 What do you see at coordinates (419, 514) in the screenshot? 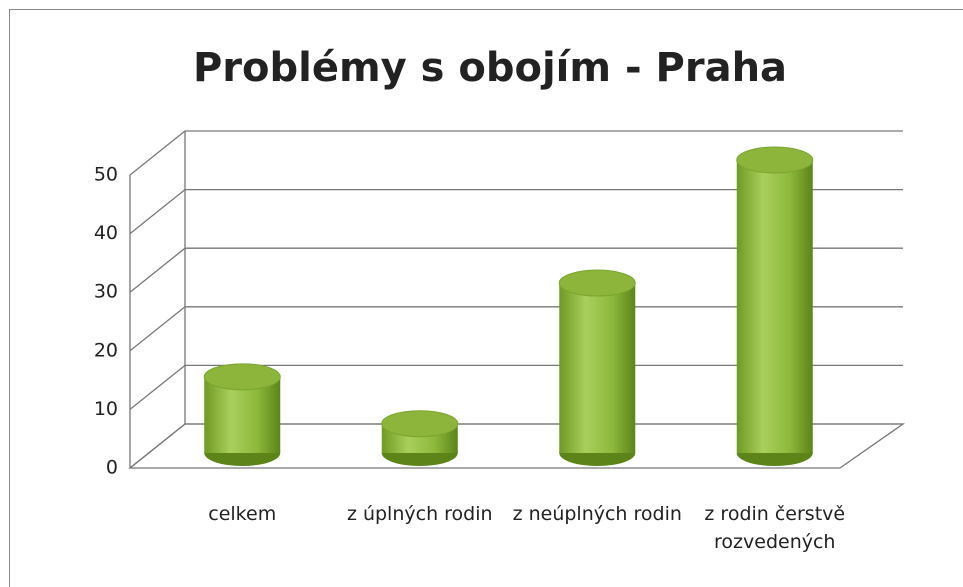
I see `x-tick-label: z úplných rodin` at bounding box center [419, 514].